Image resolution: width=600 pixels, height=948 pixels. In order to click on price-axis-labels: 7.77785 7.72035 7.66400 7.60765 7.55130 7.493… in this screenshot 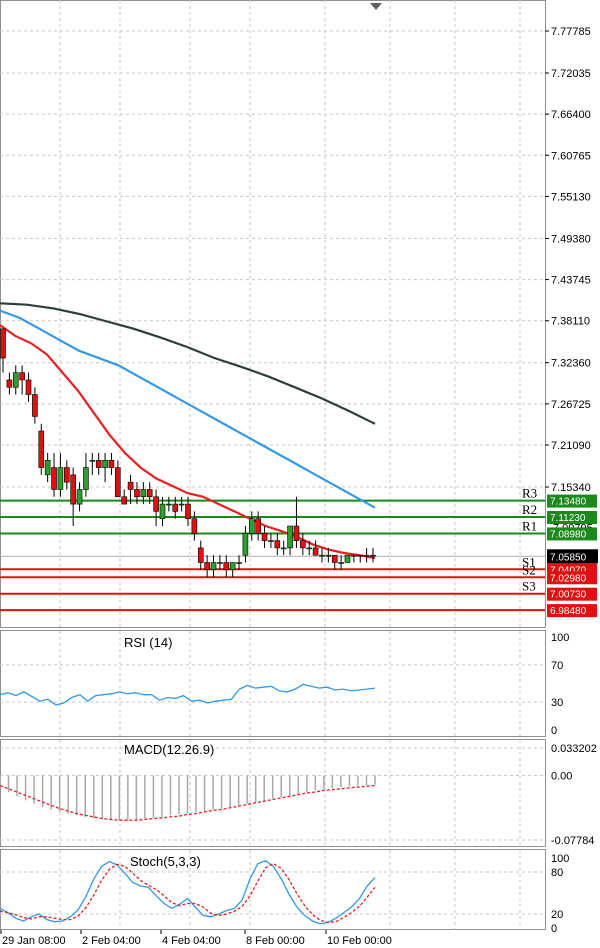, I will do `click(569, 280)`.